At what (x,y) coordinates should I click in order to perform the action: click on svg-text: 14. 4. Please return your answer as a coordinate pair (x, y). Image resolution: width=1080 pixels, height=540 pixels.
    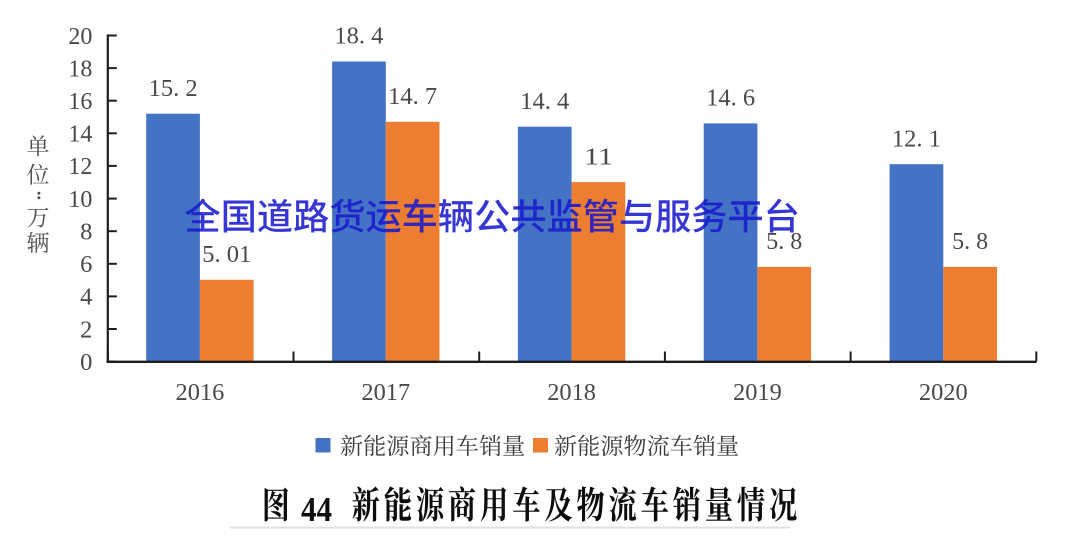
    Looking at the image, I should click on (544, 102).